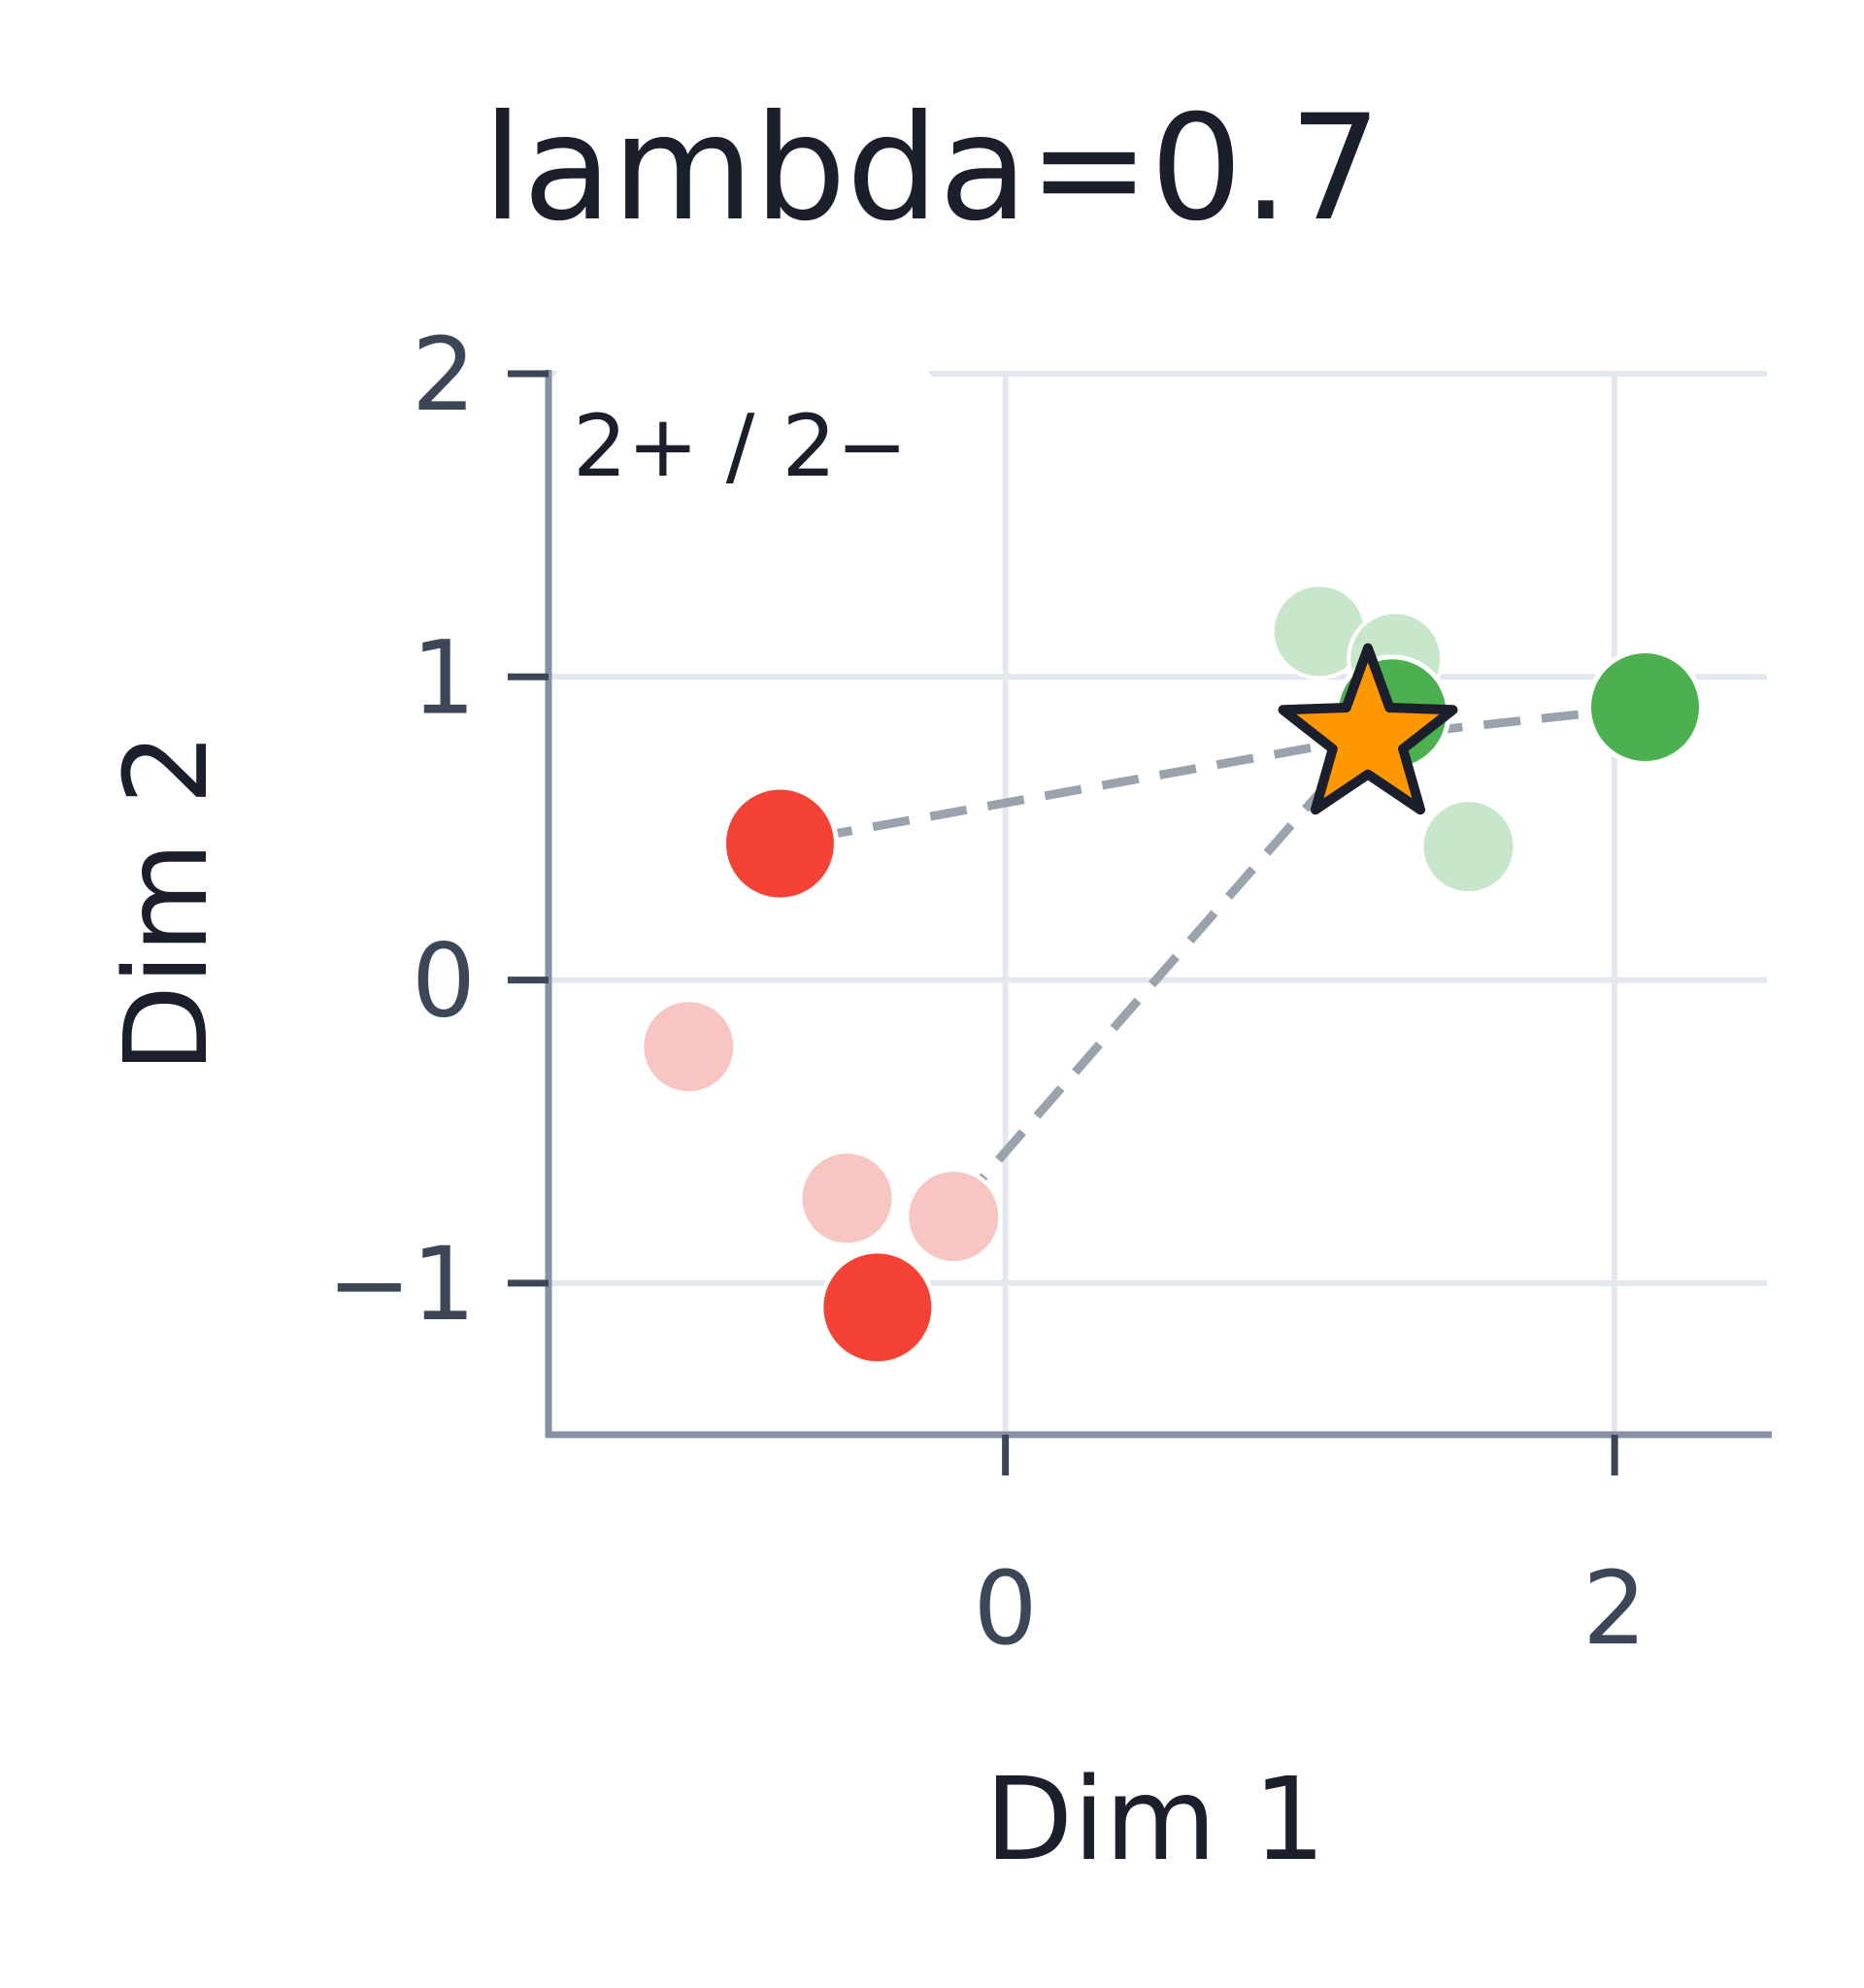 The width and height of the screenshot is (1864, 1988). I want to click on y-tick-label: 2, so click(444, 375).